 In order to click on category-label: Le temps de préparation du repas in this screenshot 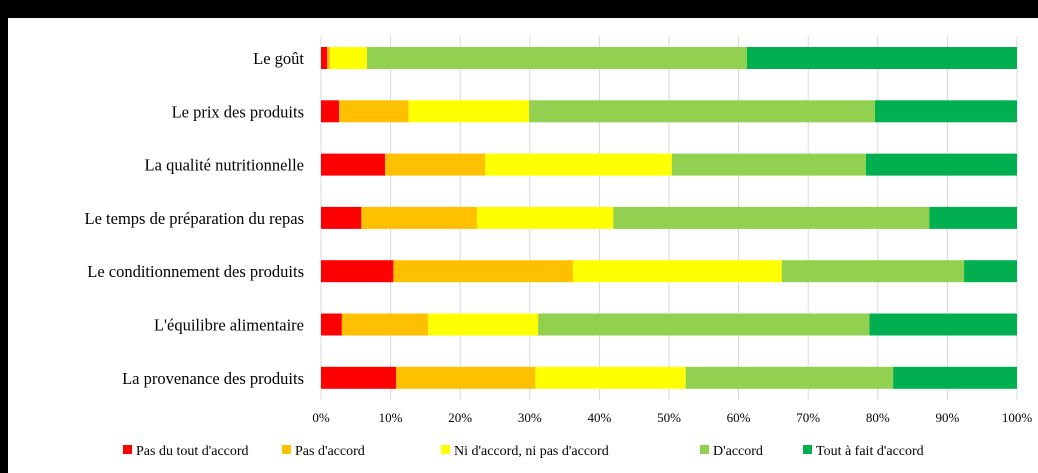, I will do `click(194, 218)`.